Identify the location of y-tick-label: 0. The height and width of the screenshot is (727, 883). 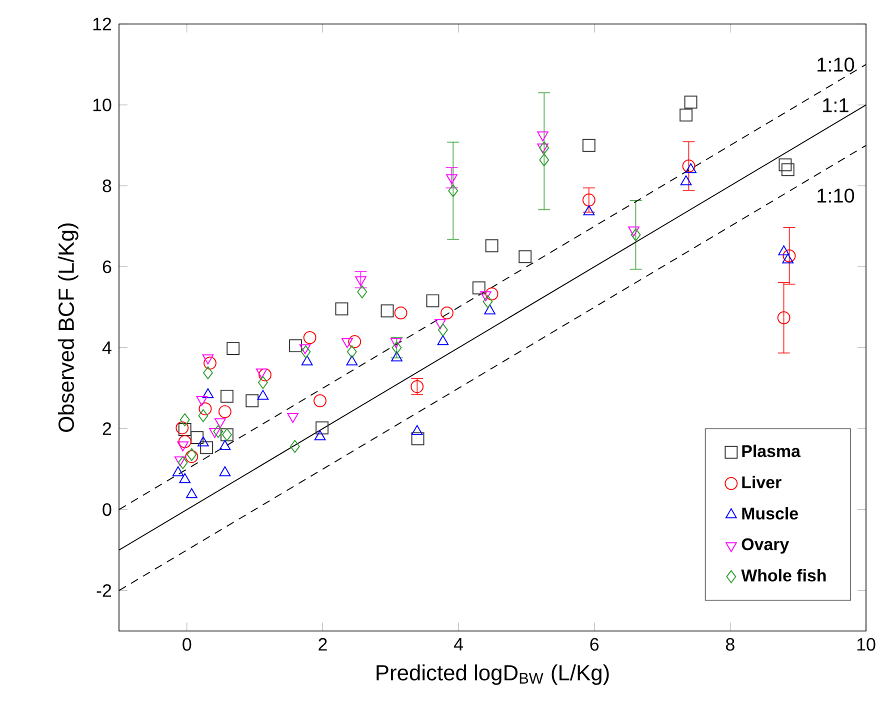
(107, 509).